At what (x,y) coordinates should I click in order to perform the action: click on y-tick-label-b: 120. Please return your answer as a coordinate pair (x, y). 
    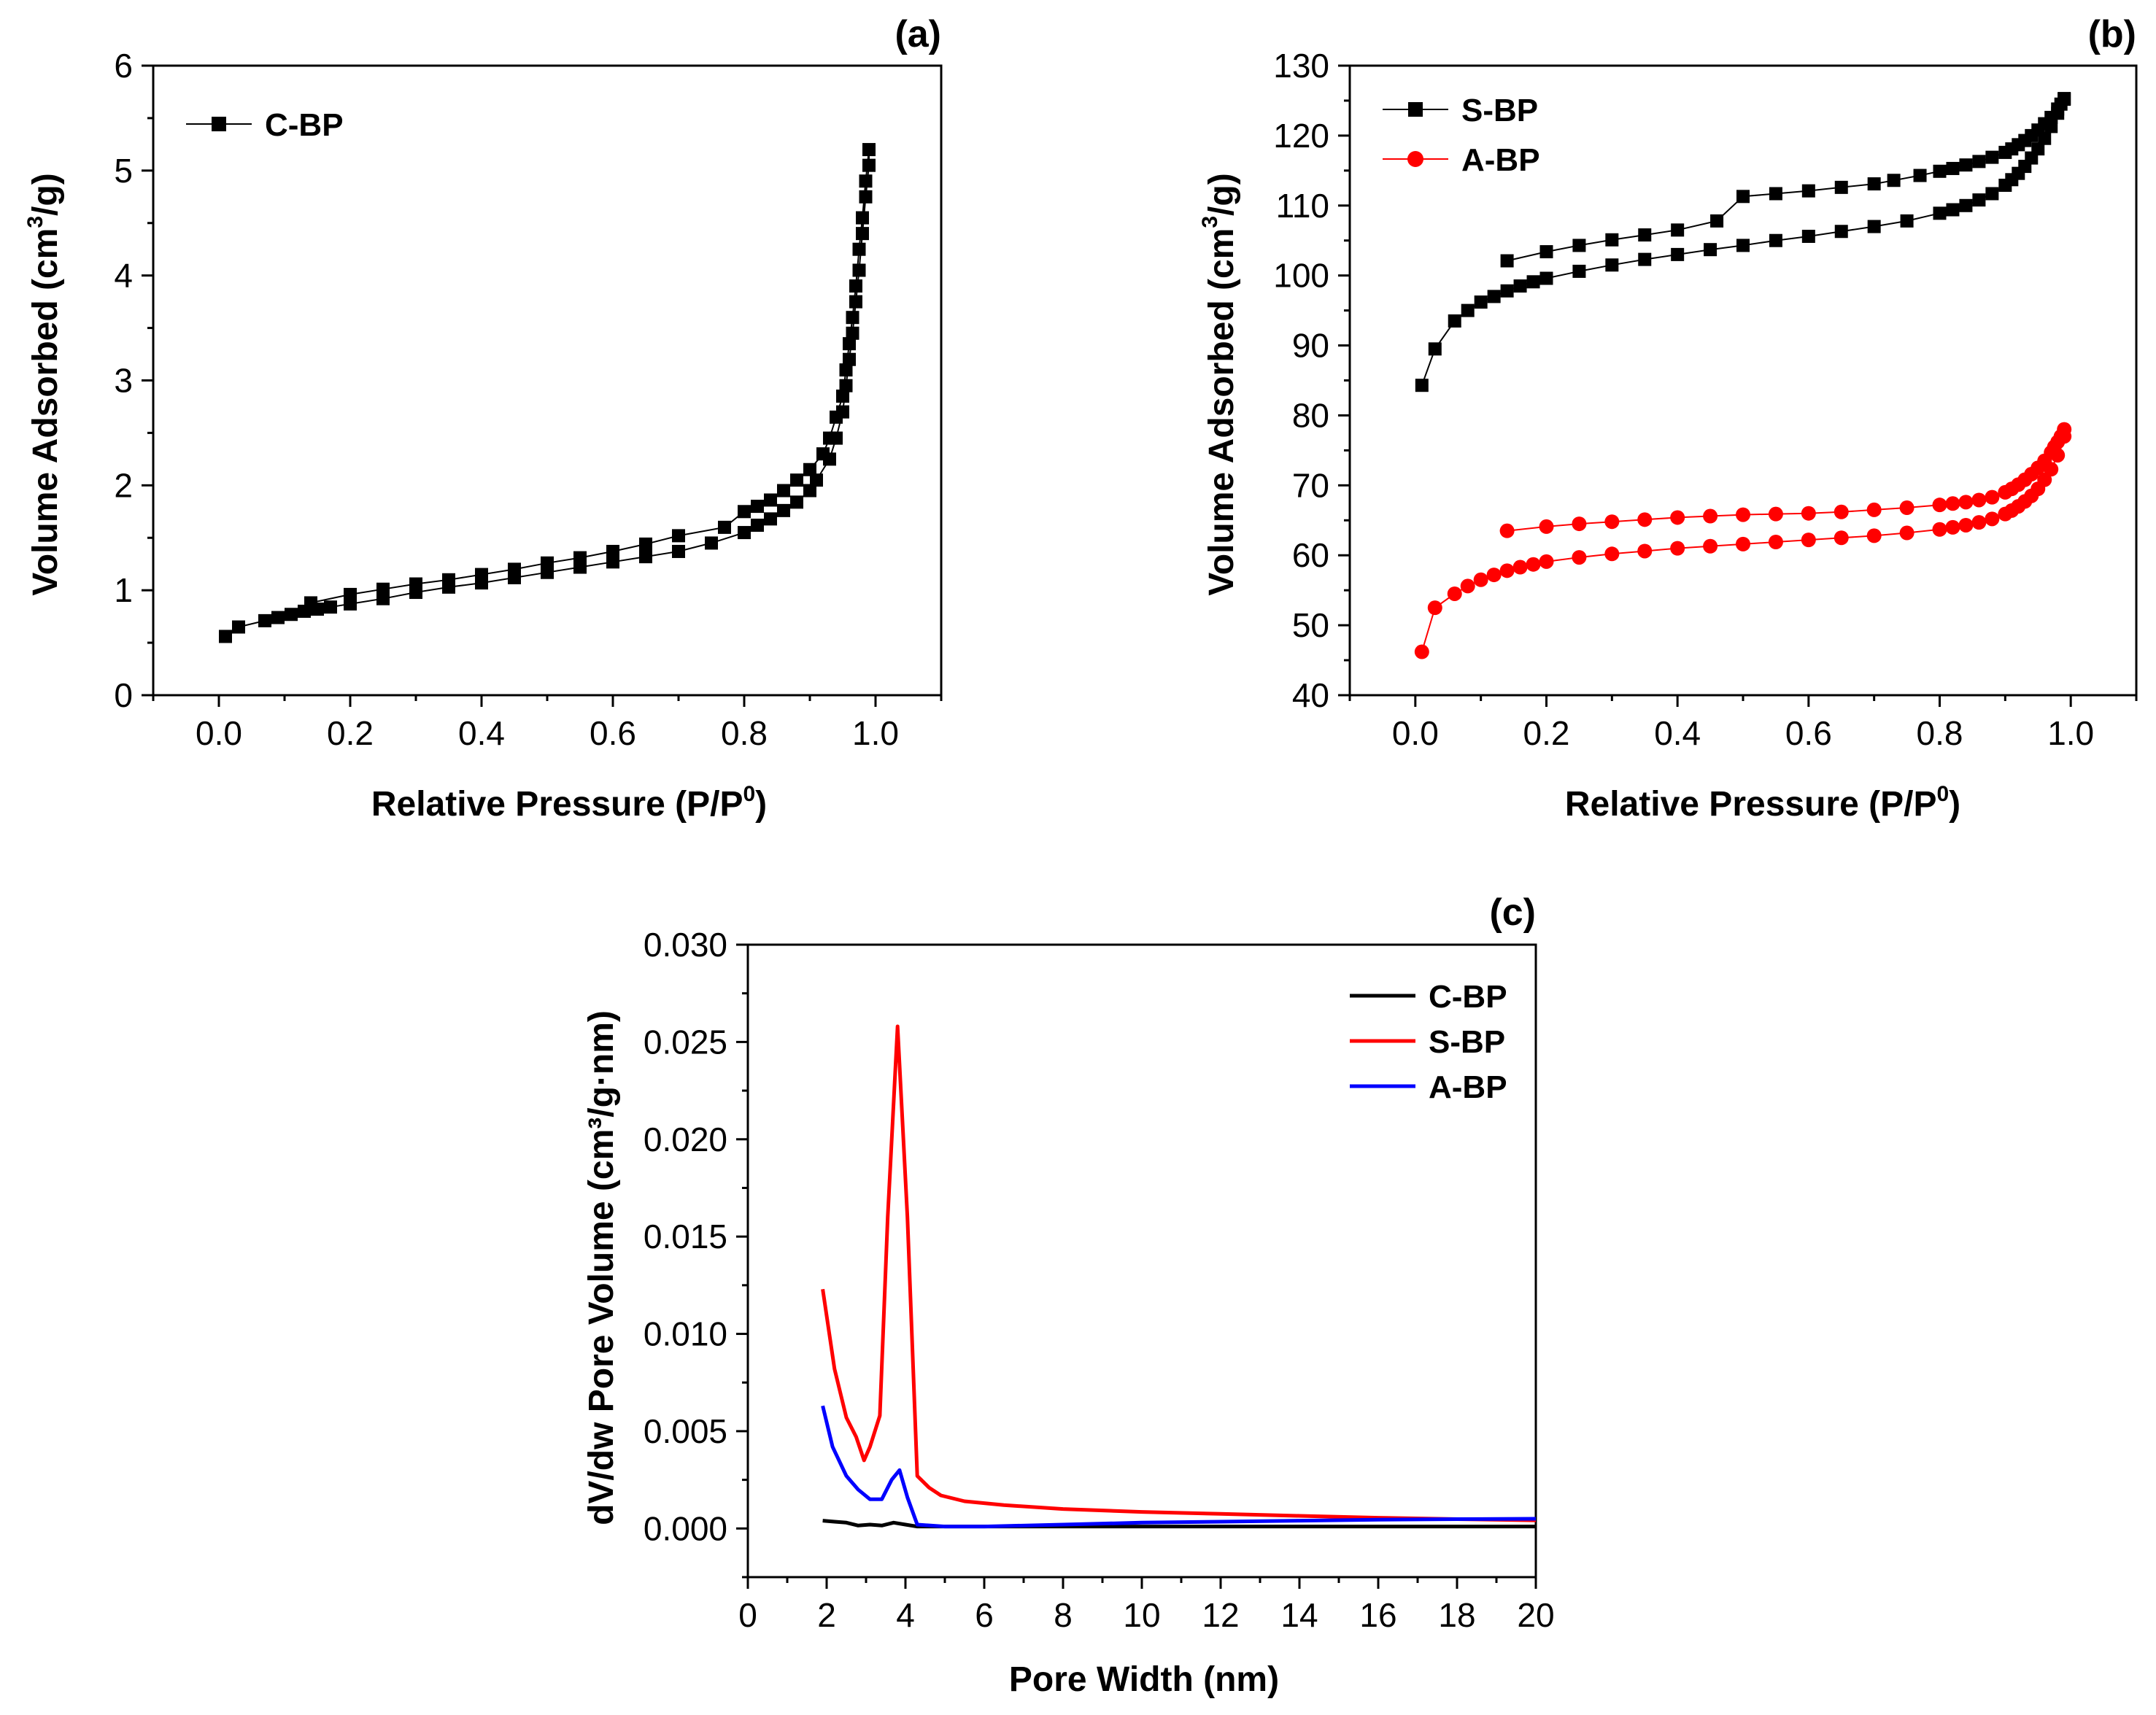
    Looking at the image, I should click on (1301, 136).